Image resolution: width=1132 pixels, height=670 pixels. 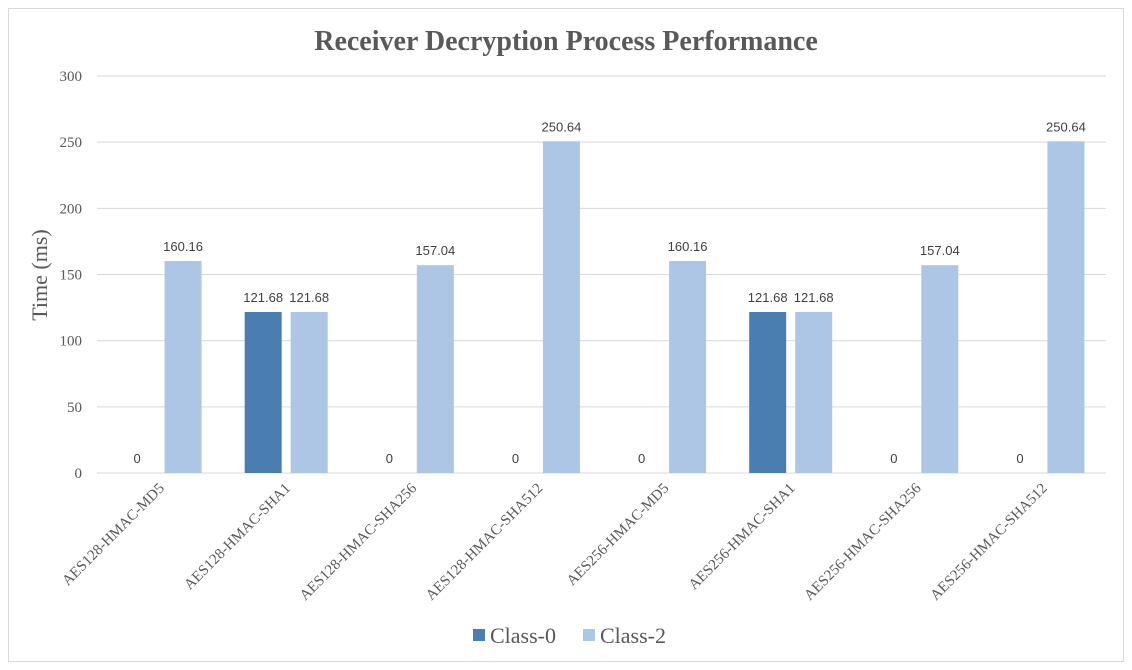 I want to click on y-axis-label: Time (ms), so click(x=39, y=274).